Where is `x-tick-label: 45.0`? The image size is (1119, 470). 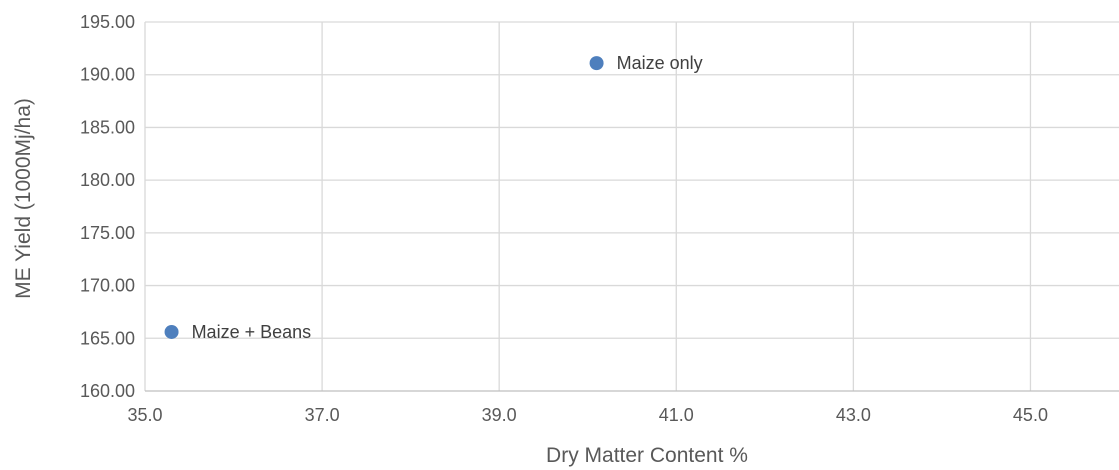 x-tick-label: 45.0 is located at coordinates (1030, 415).